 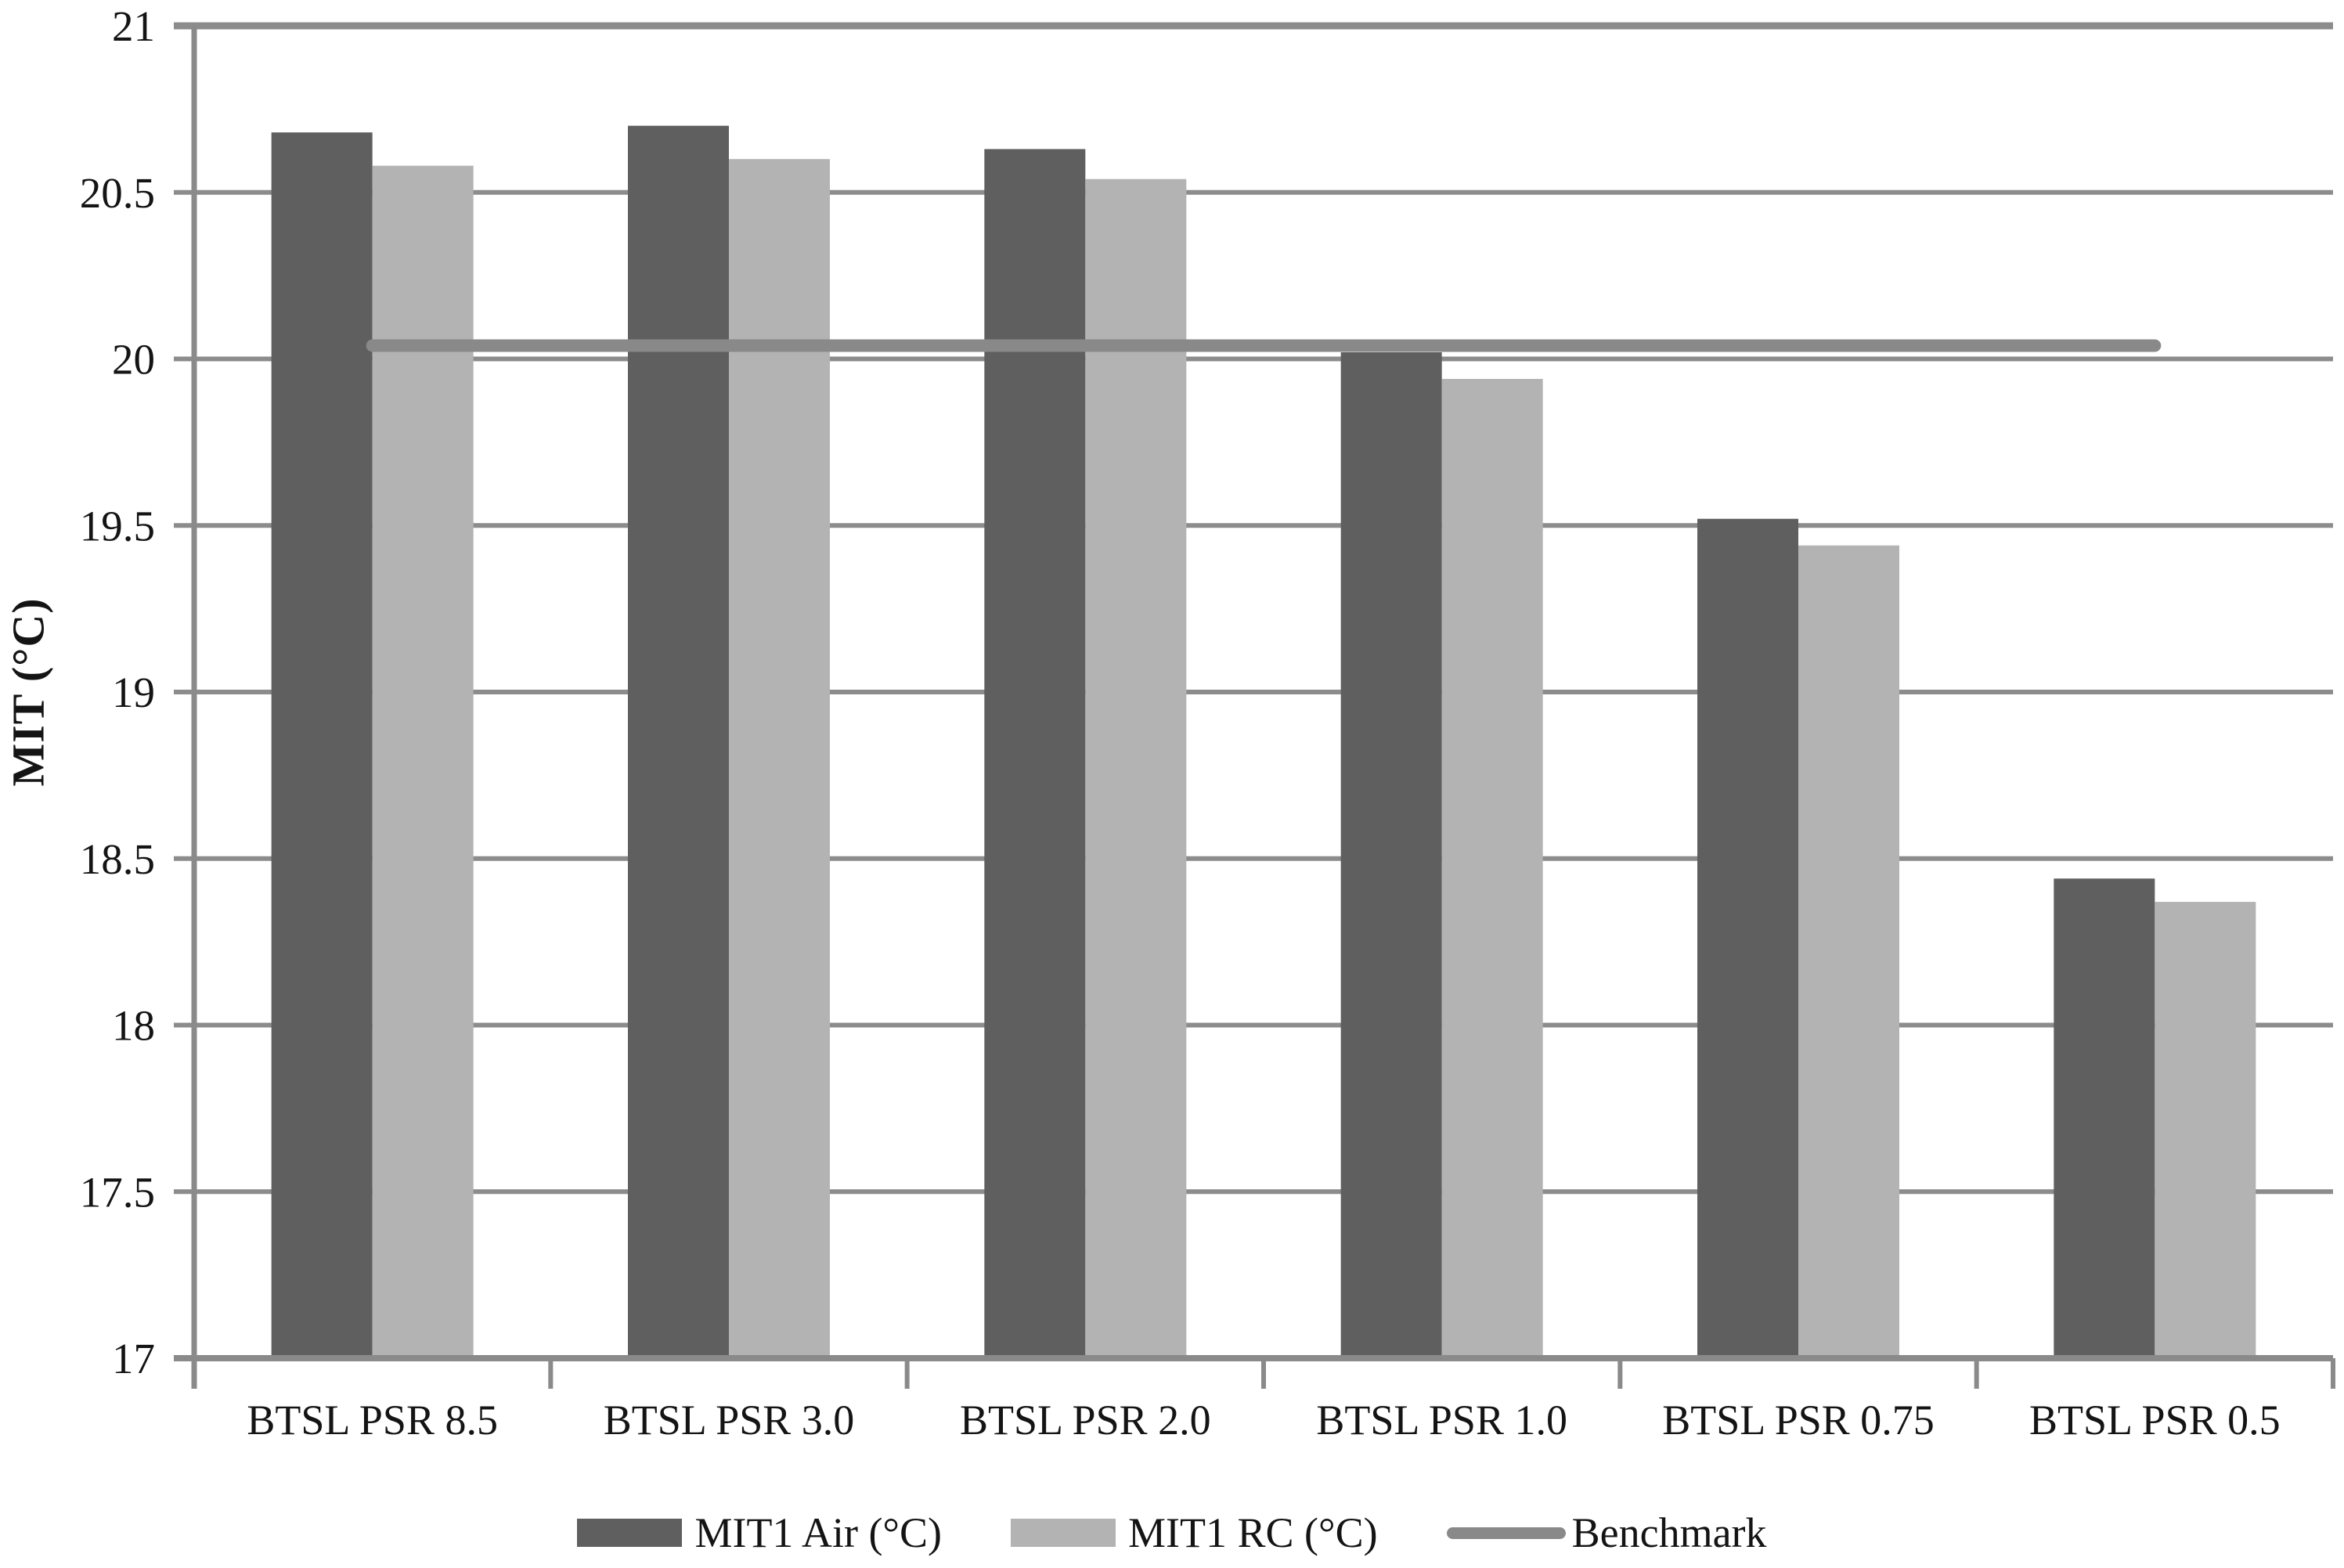 I want to click on chart-legend: MIT1 Air (°C) MIT1 RC (°C) Benchmark, so click(x=1172, y=1533).